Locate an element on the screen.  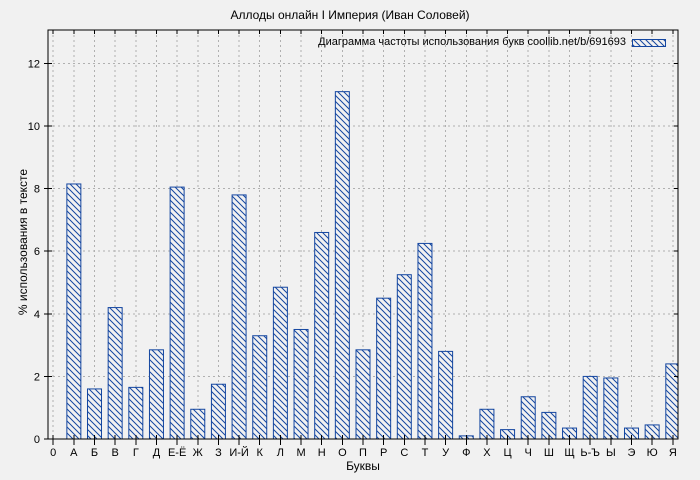
bar-Я is located at coordinates (671, 401).